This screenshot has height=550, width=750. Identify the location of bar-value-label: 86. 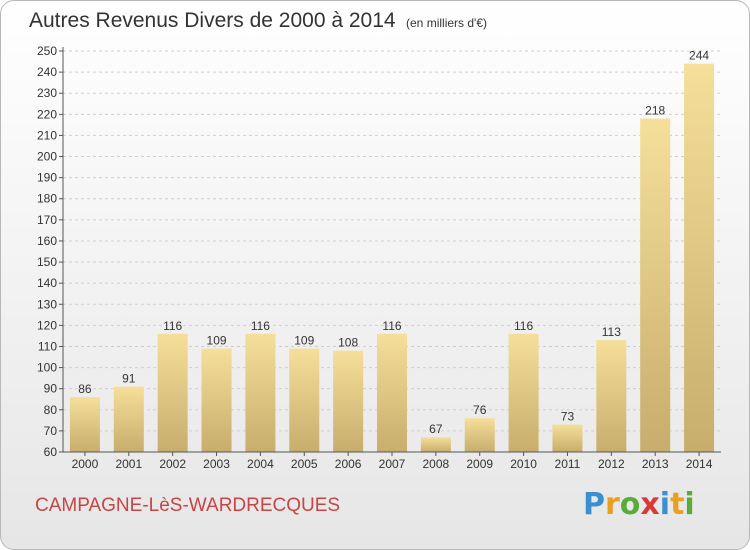
(85, 389).